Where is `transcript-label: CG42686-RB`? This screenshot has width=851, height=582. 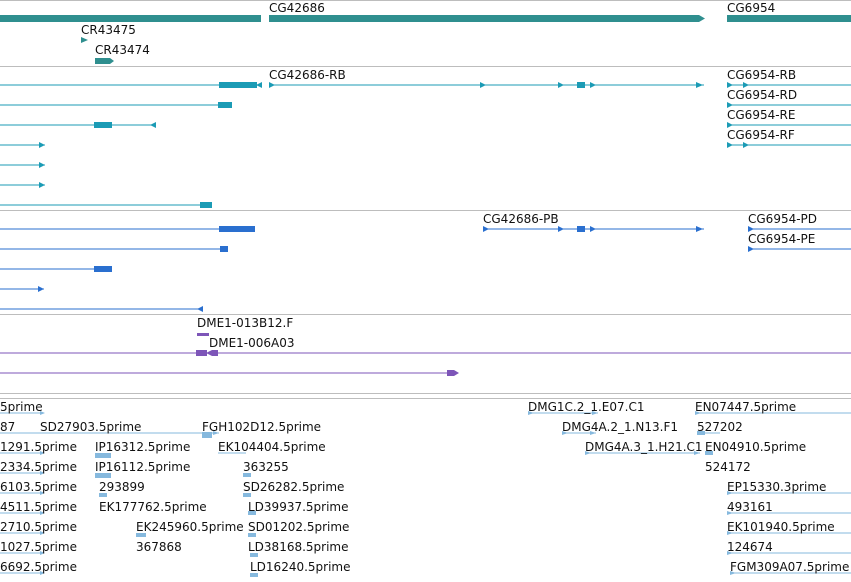
transcript-label: CG42686-RB is located at coordinates (307, 75).